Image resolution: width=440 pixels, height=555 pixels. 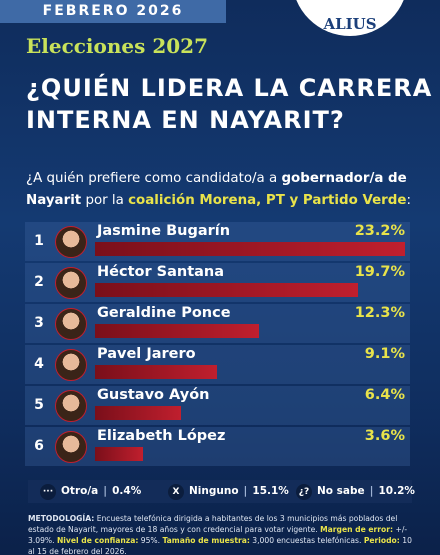 I want to click on text-segment: gobernador/a de Nayarit, so click(x=216, y=189).